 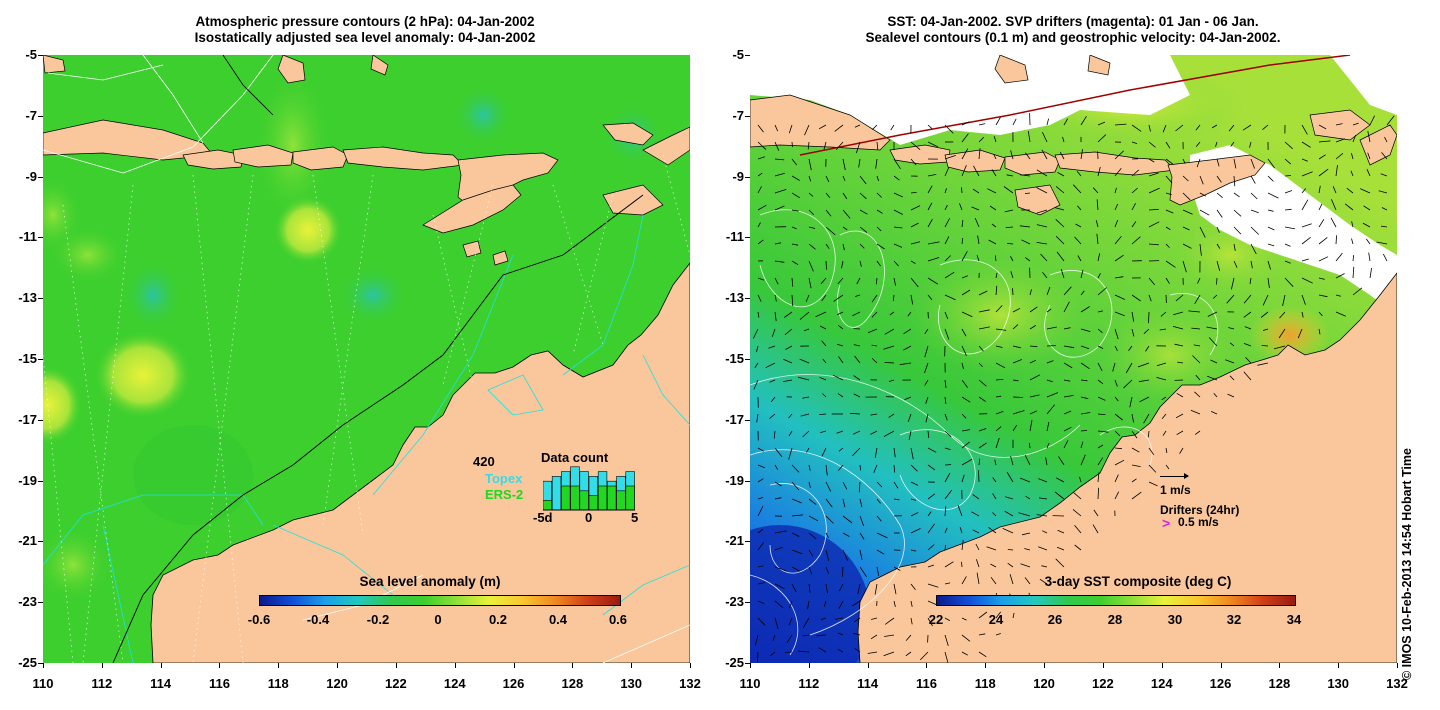 I want to click on right-y-tick-label: -19, so click(x=734, y=480).